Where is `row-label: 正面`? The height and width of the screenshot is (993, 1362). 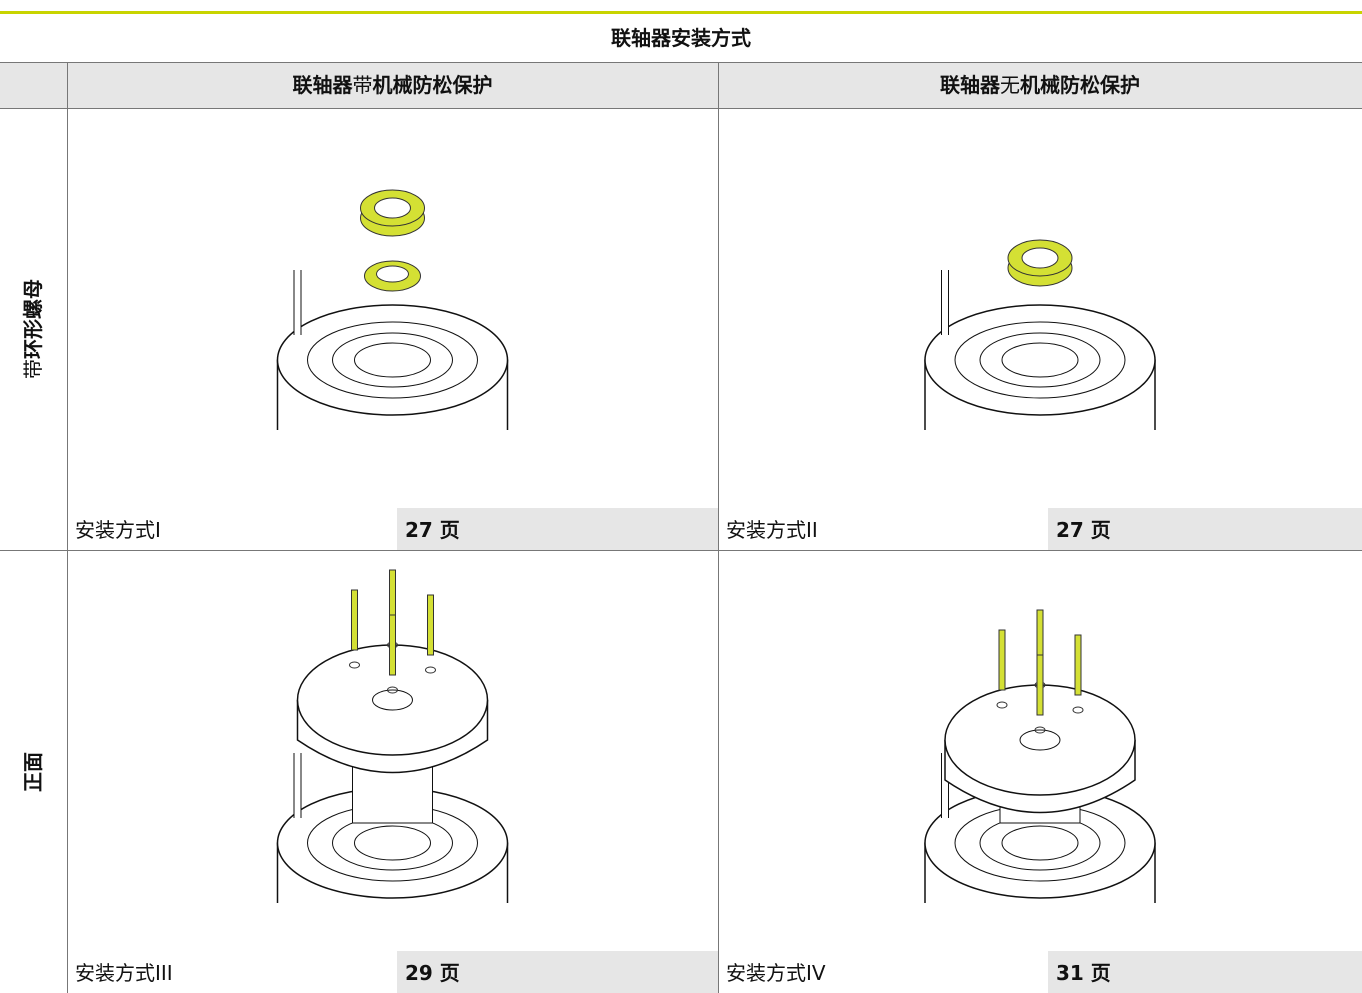
row-label: 正面 is located at coordinates (33, 772).